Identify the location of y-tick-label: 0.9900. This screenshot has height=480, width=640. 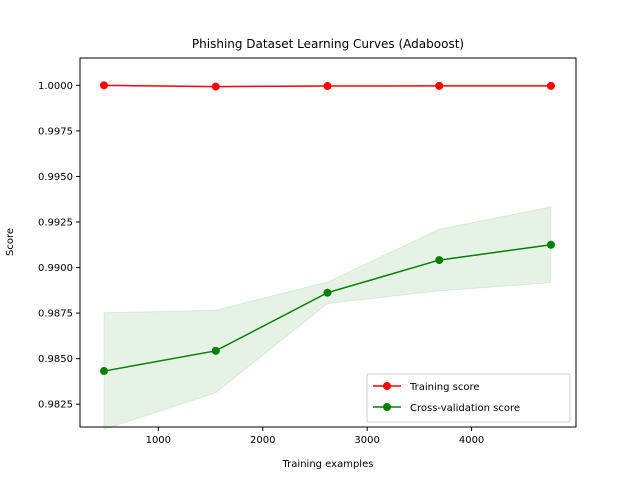
(55, 268).